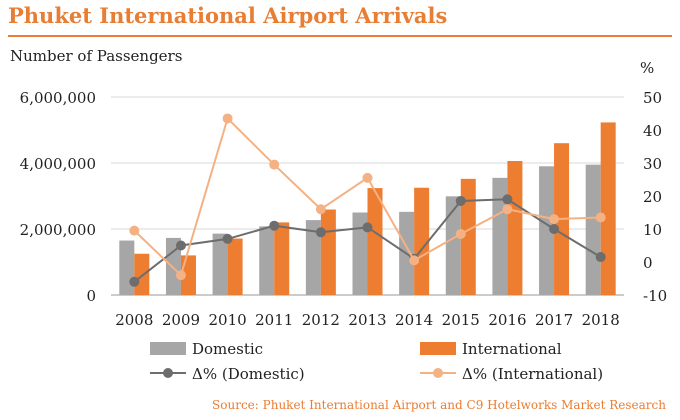  I want to click on legend-marker-international, so click(438, 373).